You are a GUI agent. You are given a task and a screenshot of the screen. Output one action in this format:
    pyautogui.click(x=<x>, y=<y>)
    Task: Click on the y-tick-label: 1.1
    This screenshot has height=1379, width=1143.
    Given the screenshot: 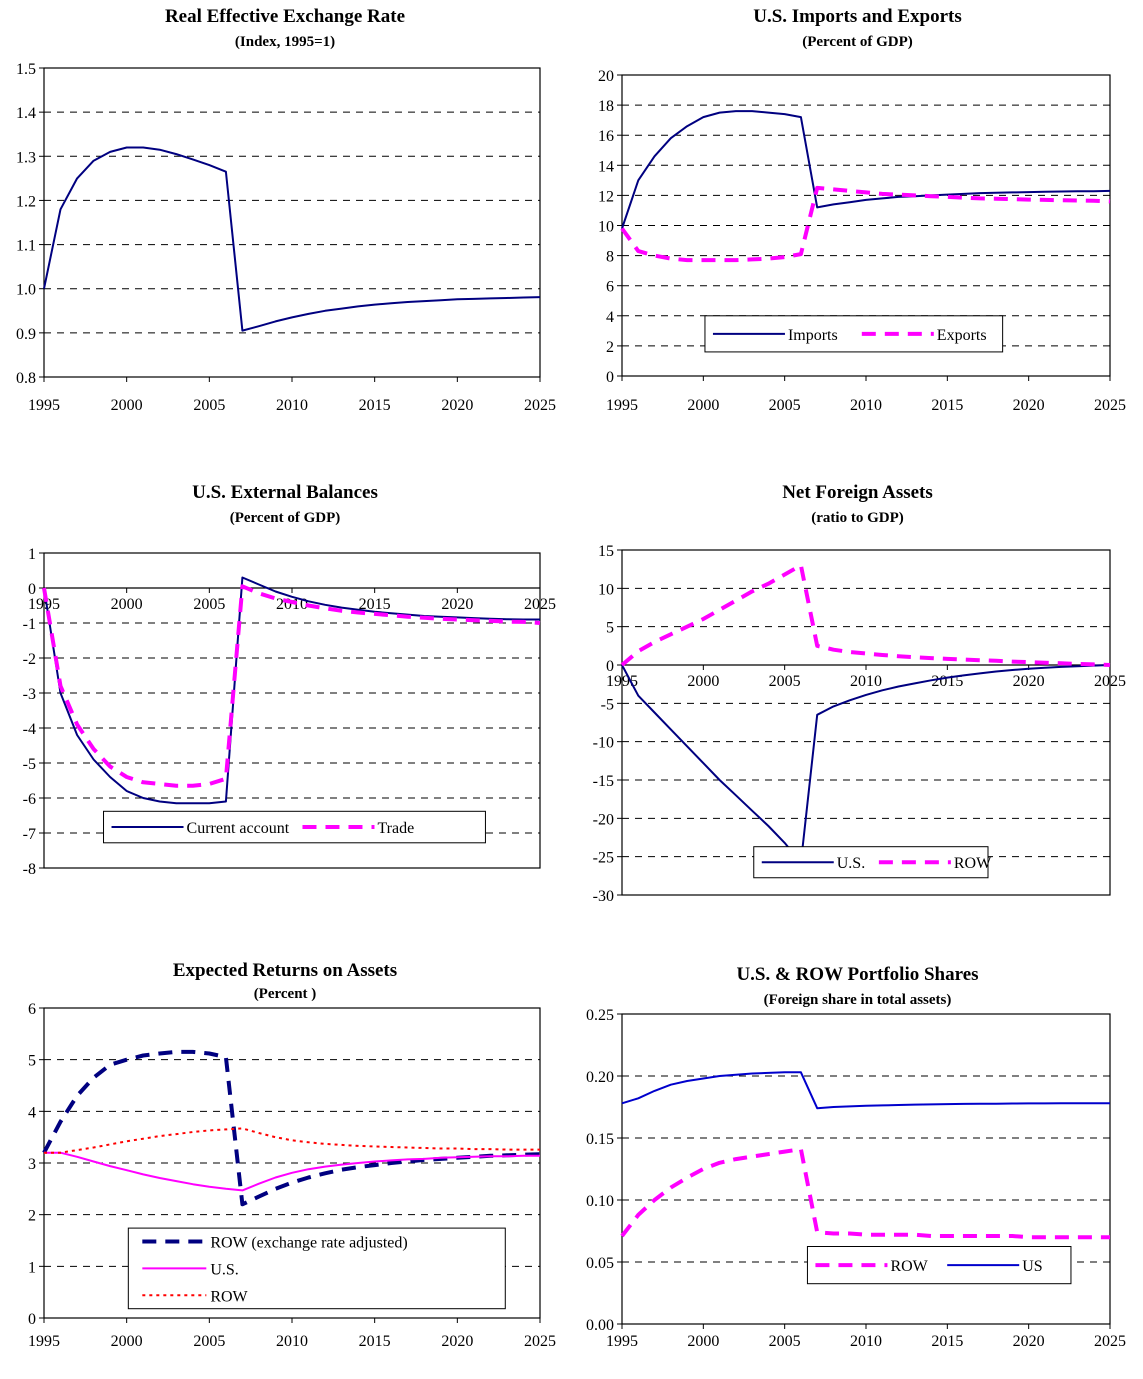 What is the action you would take?
    pyautogui.click(x=26, y=246)
    